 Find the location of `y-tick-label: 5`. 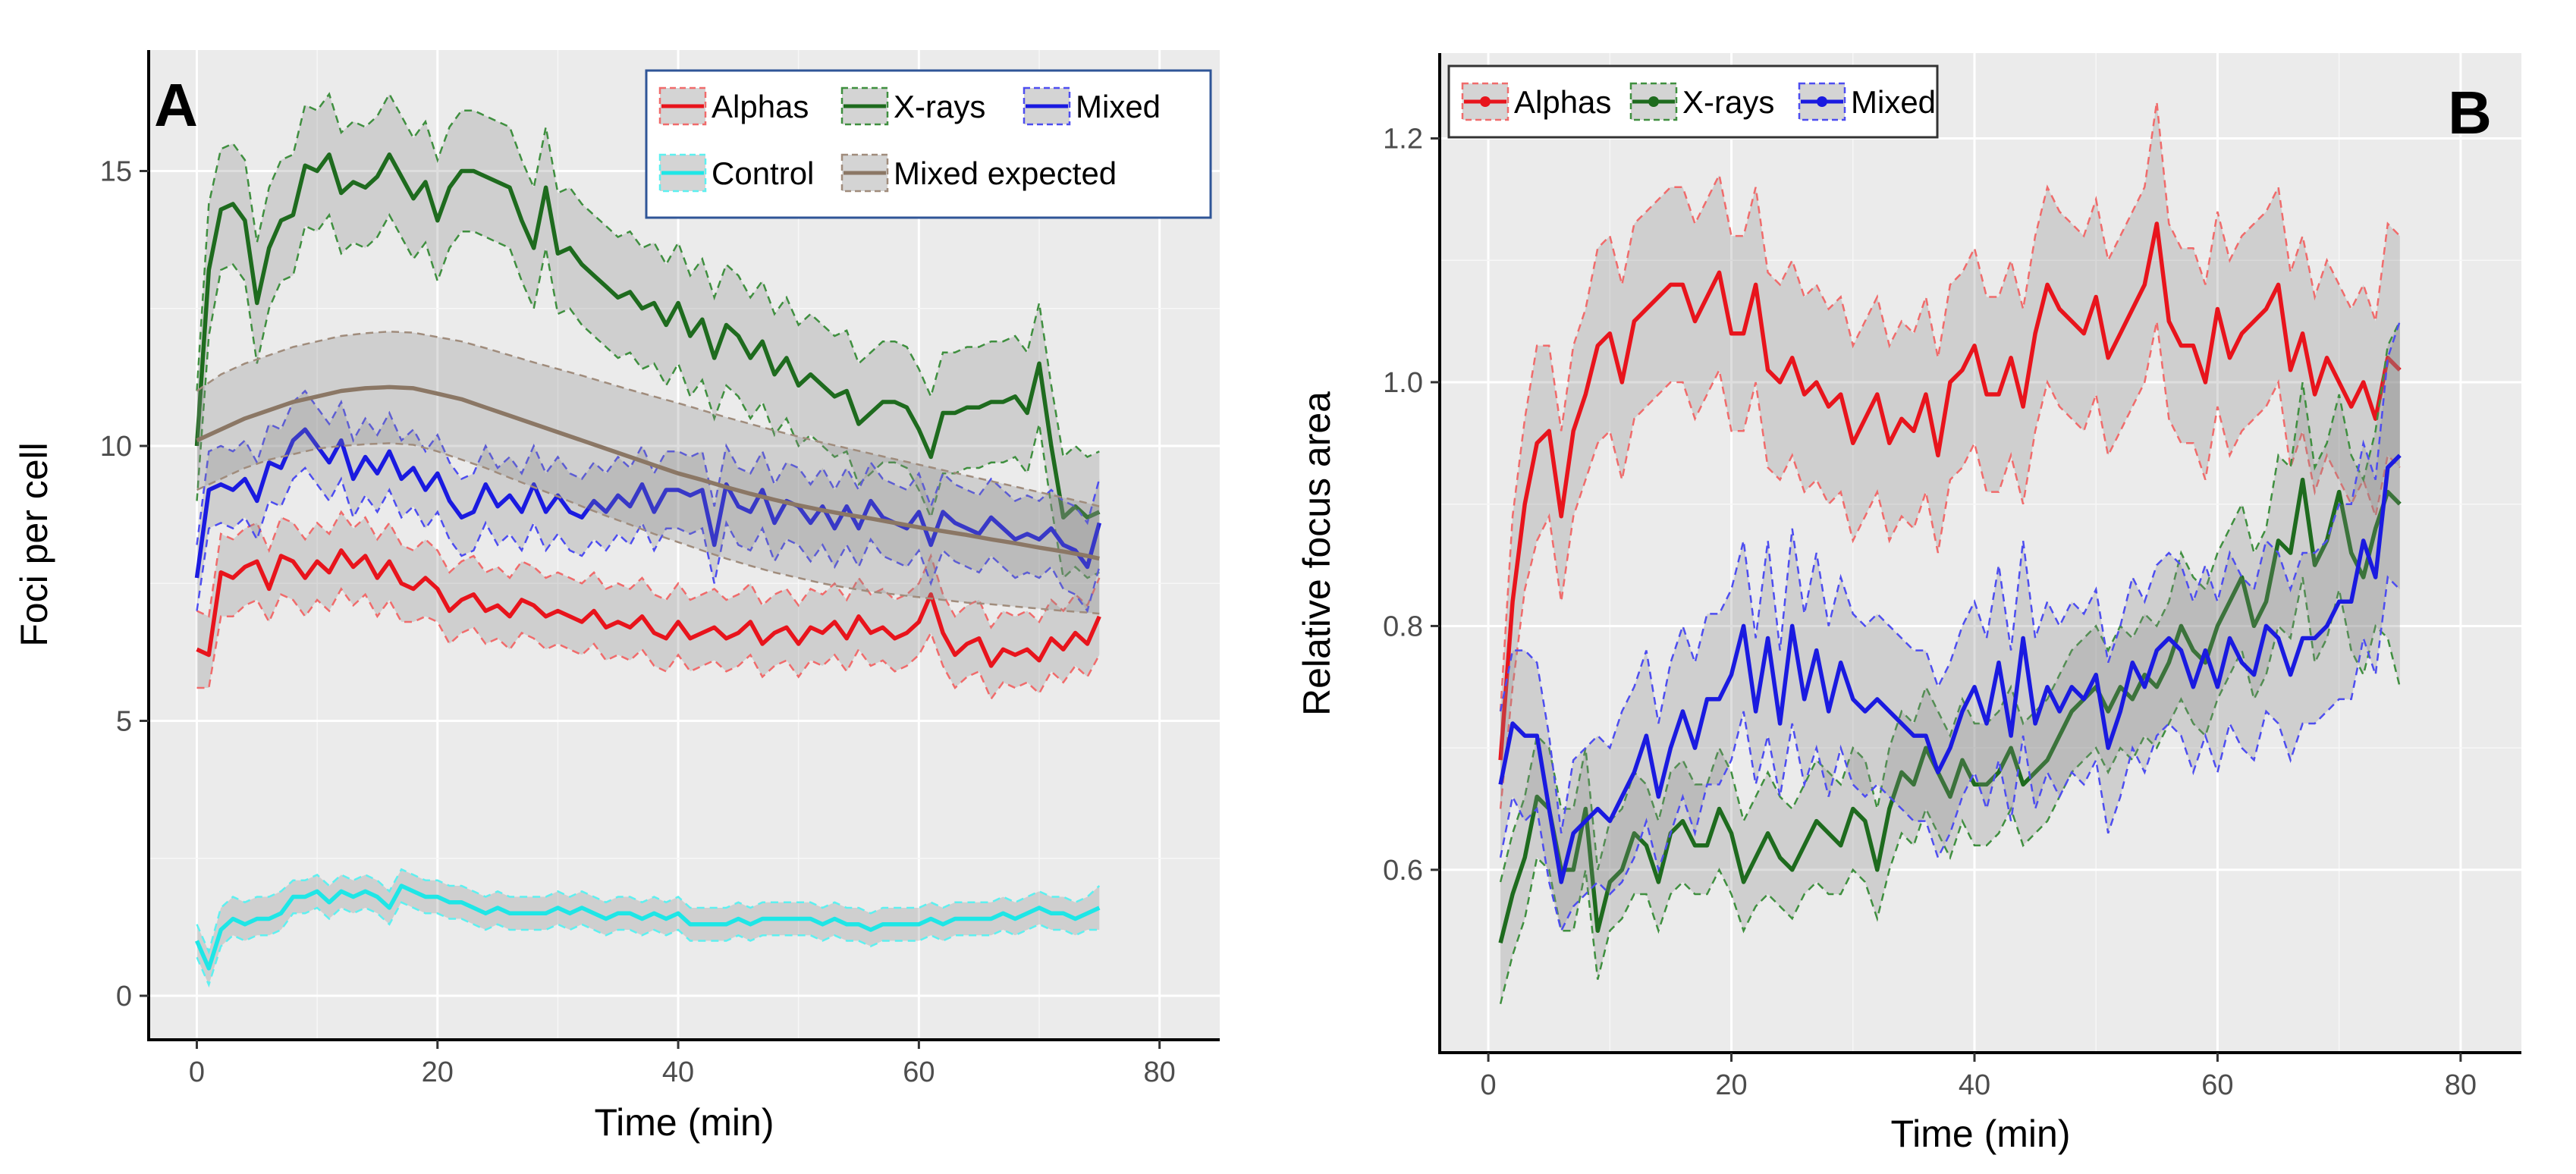

y-tick-label: 5 is located at coordinates (124, 722).